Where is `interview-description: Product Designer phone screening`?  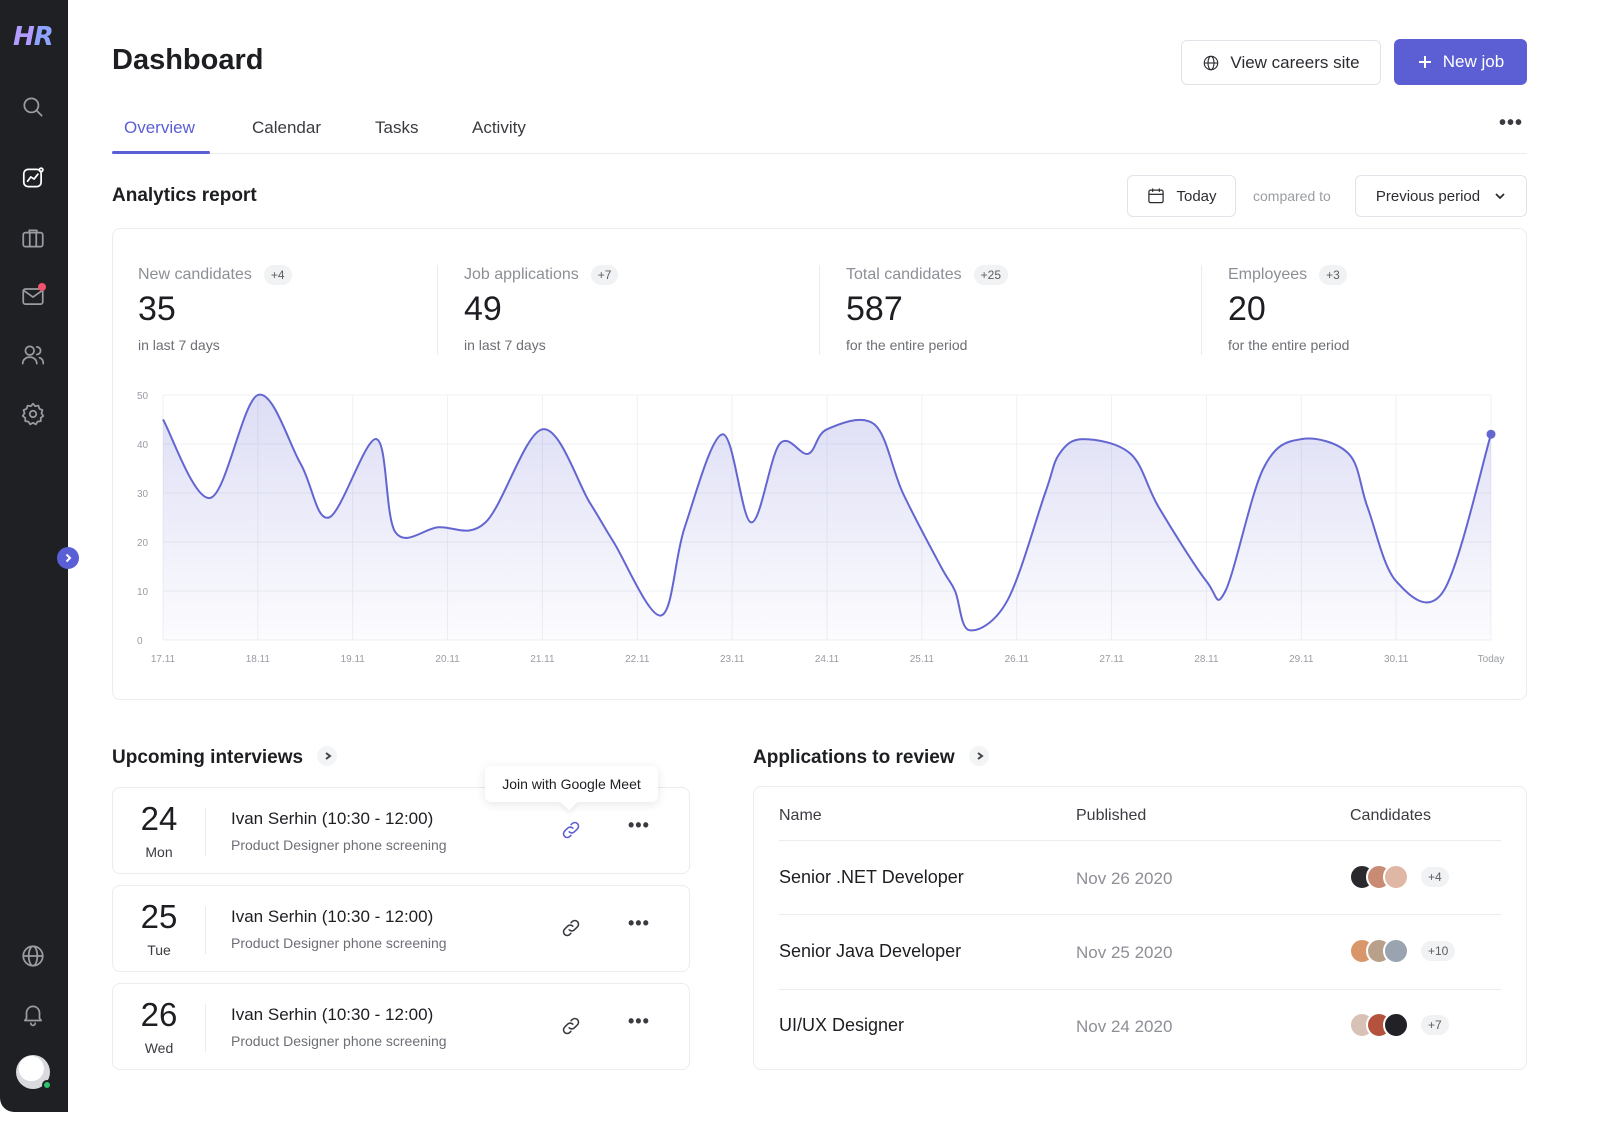 interview-description: Product Designer phone screening is located at coordinates (339, 1041).